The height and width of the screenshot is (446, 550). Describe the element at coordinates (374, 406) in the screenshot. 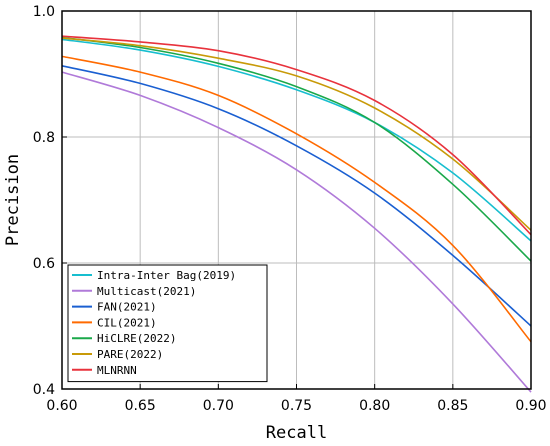

I see `x-tick-label: 0.80` at that location.